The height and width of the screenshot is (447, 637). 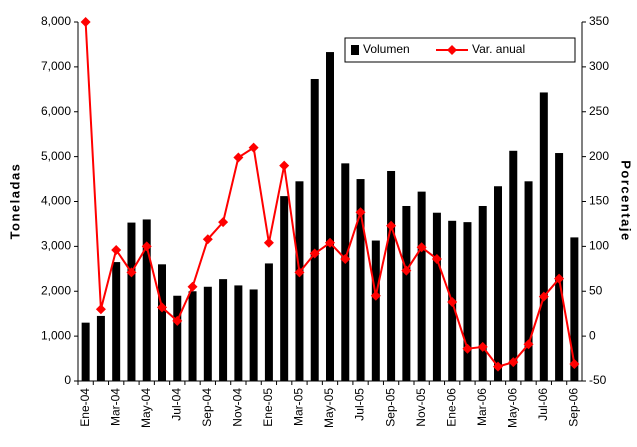 I want to click on legend-label: Volumen, so click(x=386, y=49).